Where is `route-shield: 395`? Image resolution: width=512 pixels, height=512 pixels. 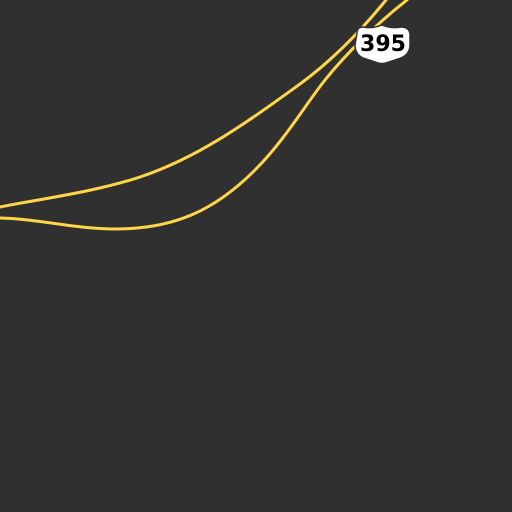
route-shield: 395 is located at coordinates (382, 44).